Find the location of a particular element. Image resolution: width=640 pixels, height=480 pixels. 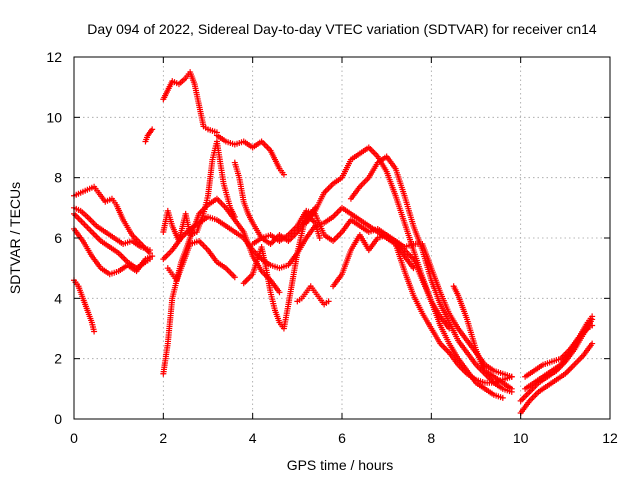

x-tick-label: 0 is located at coordinates (74, 438).